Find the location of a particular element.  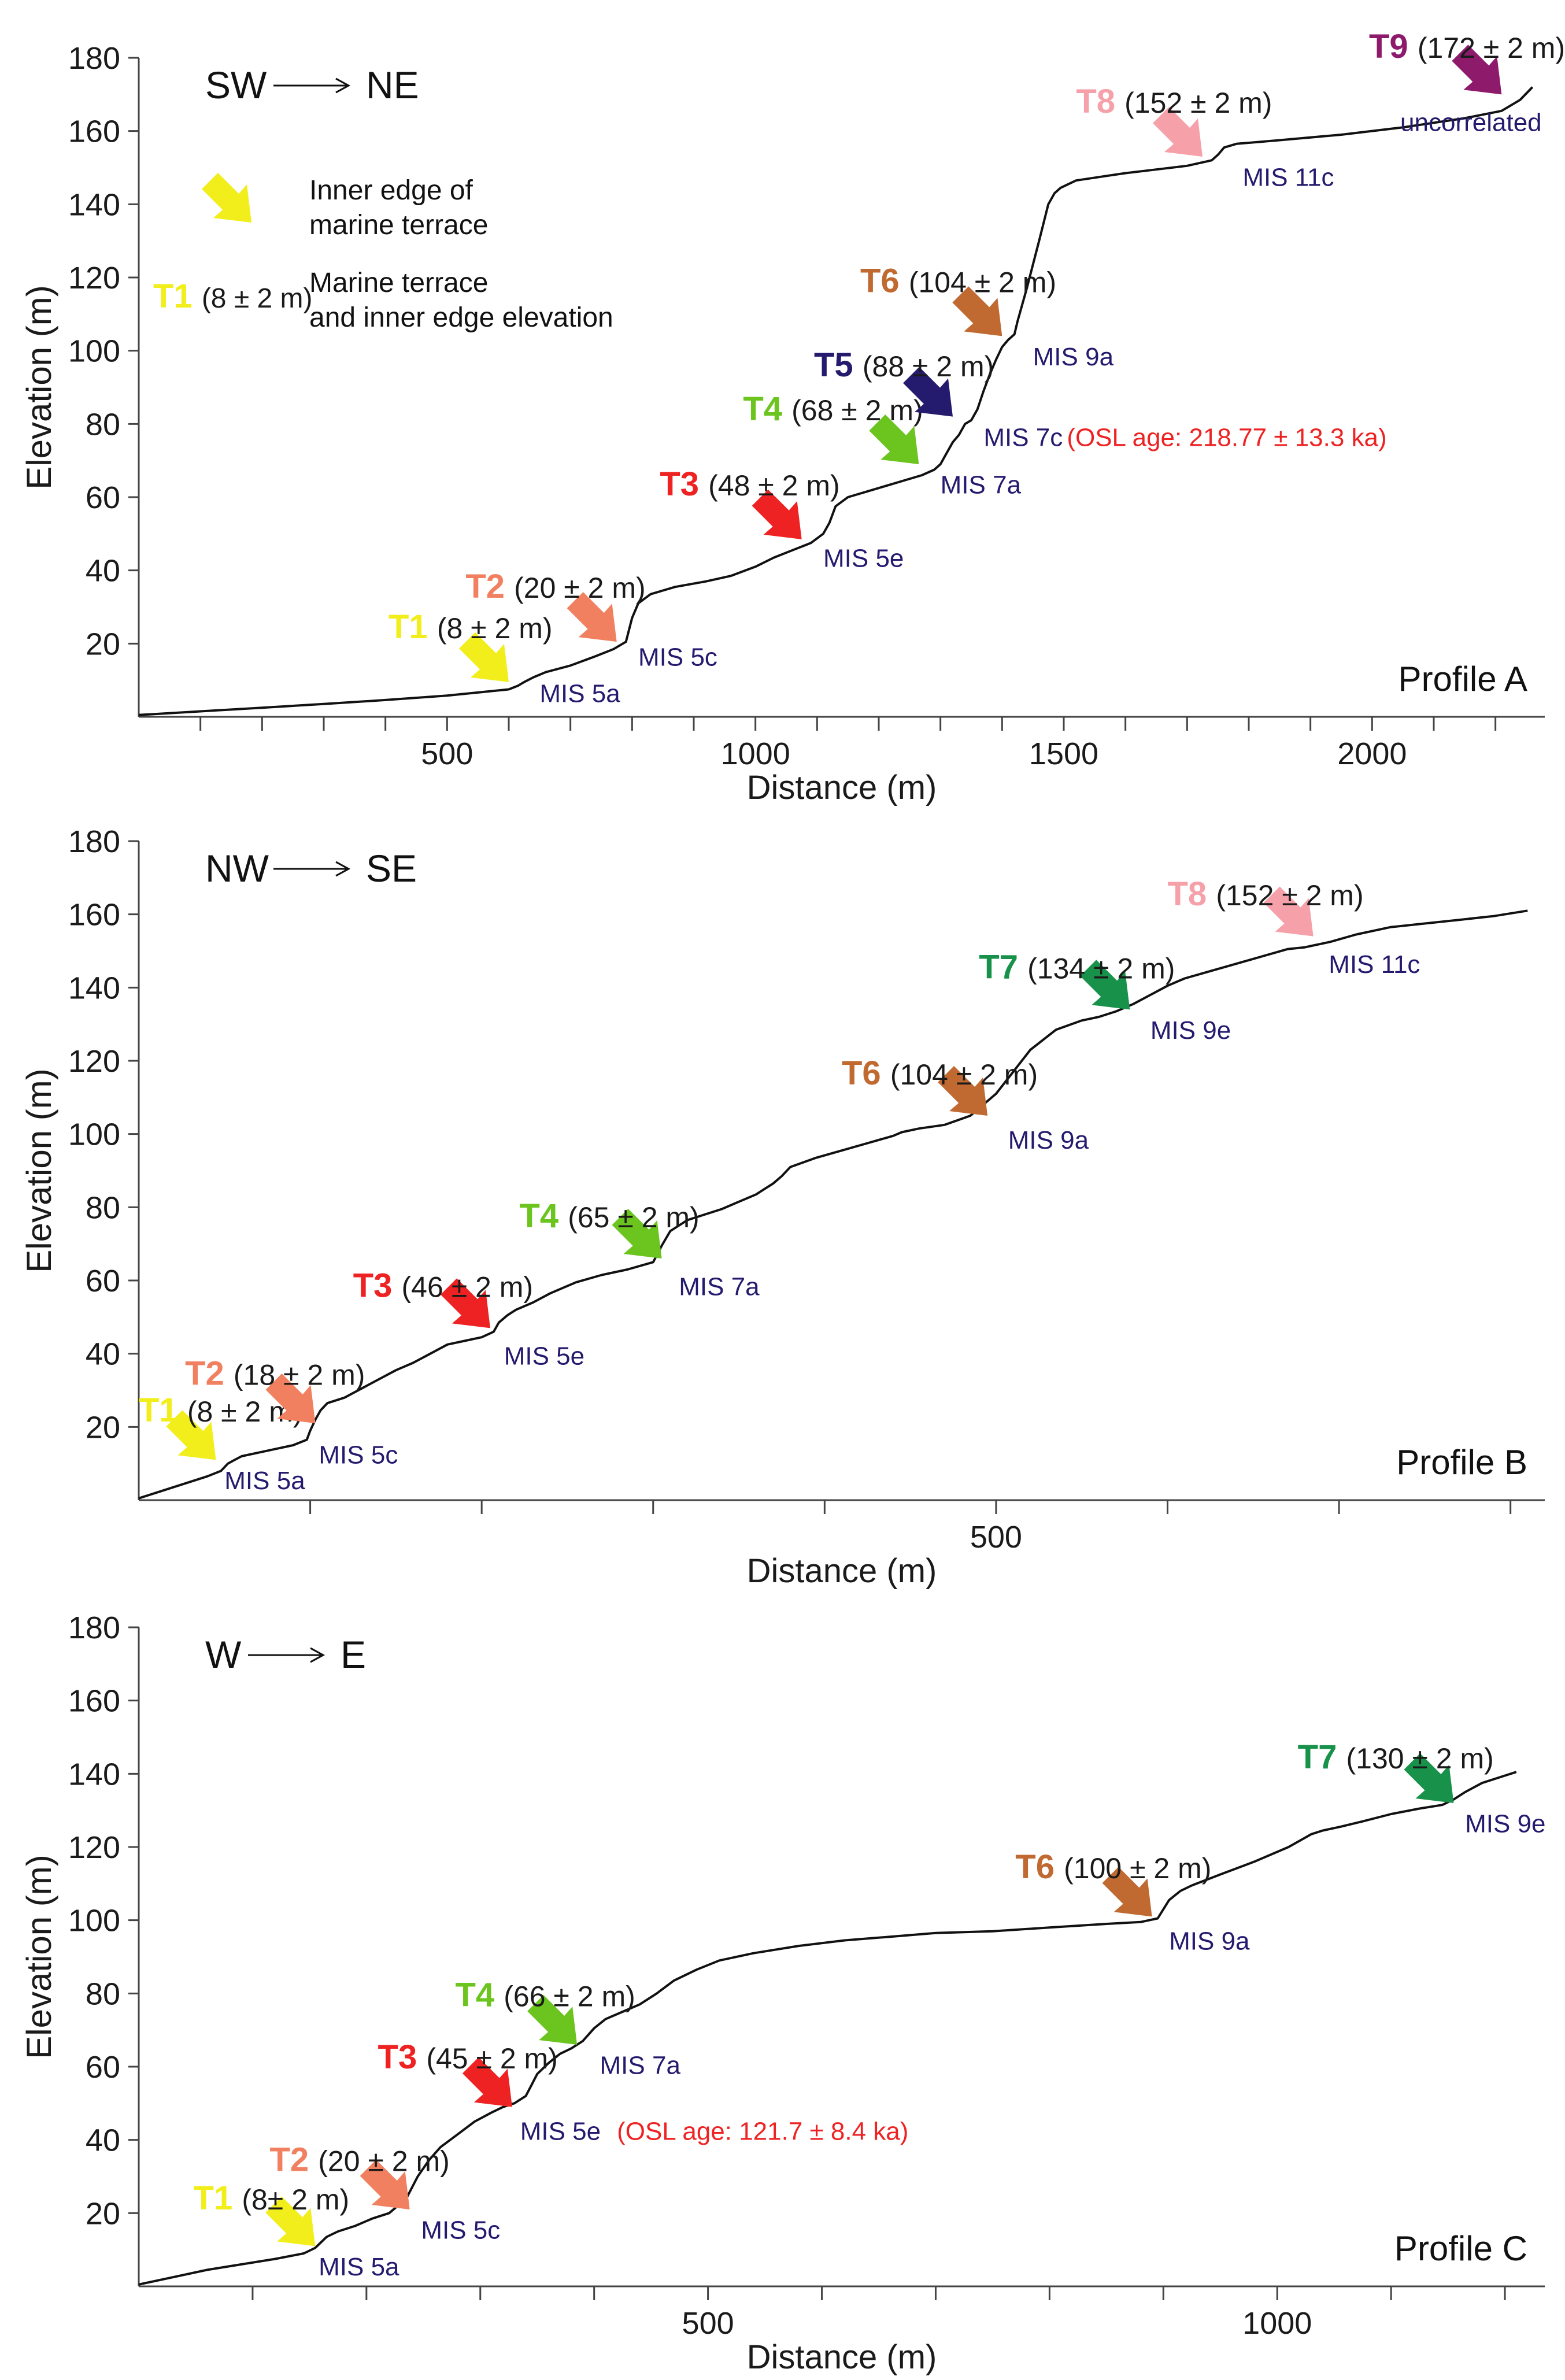

terrace-label: T4 (66 ± 2 m) is located at coordinates (545, 1995).